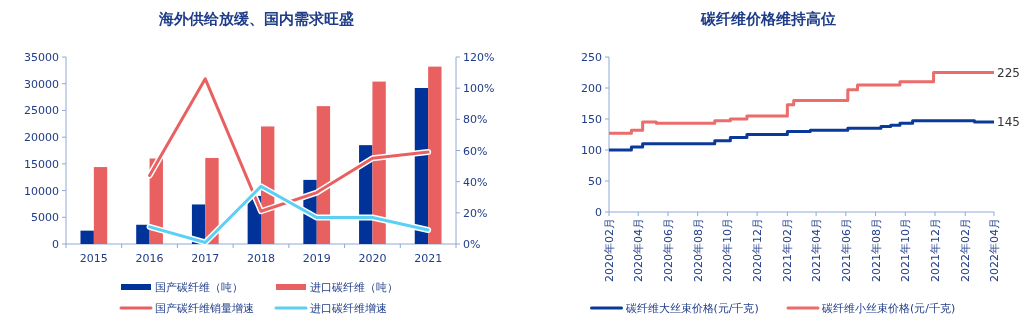 This screenshot has width=1024, height=326. Describe the element at coordinates (354, 287) in the screenshot. I see `legend-label: 进口碳纤维（吨）` at that location.